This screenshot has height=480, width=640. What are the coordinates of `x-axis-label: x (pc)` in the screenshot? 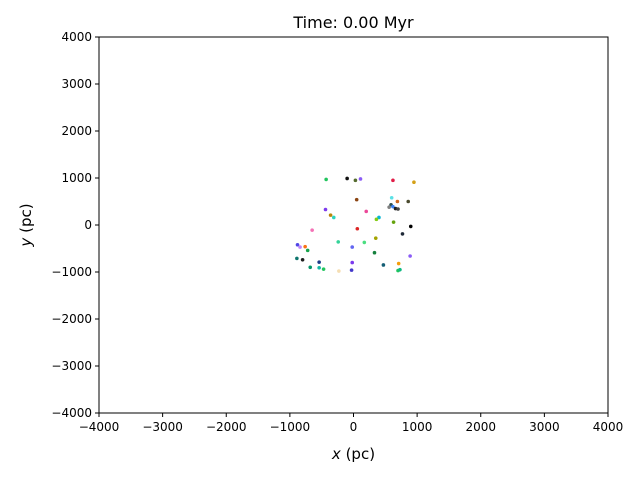 It's located at (353, 454).